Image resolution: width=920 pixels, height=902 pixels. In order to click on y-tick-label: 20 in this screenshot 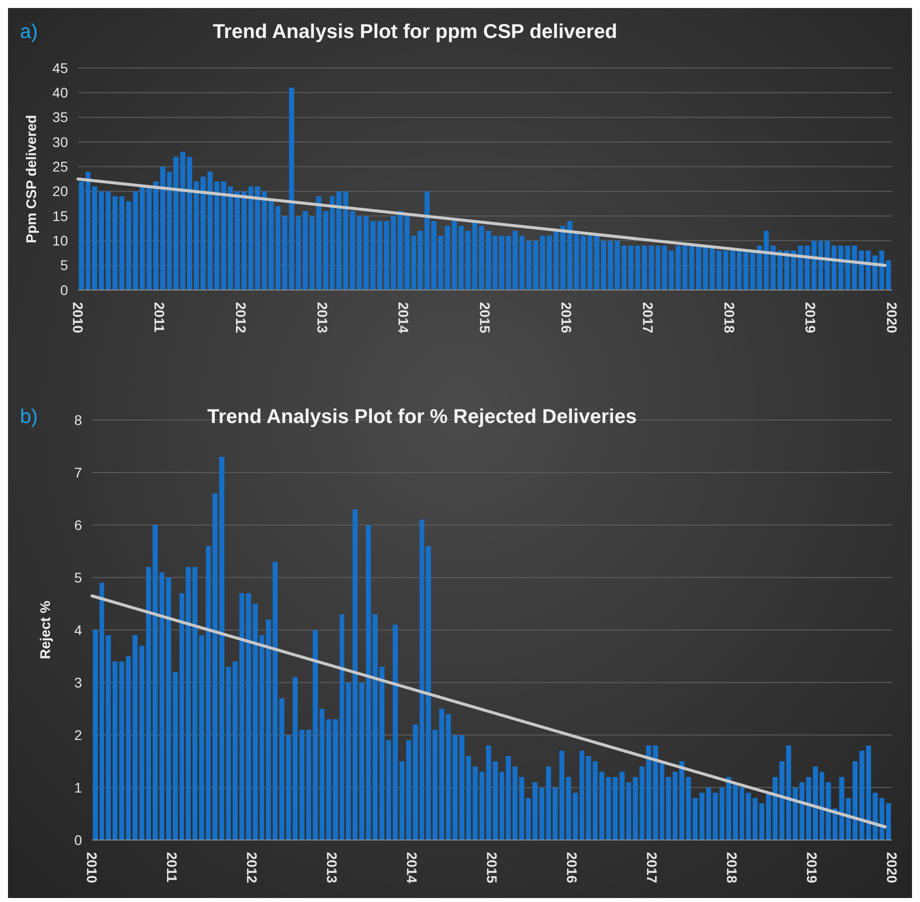, I will do `click(60, 191)`.